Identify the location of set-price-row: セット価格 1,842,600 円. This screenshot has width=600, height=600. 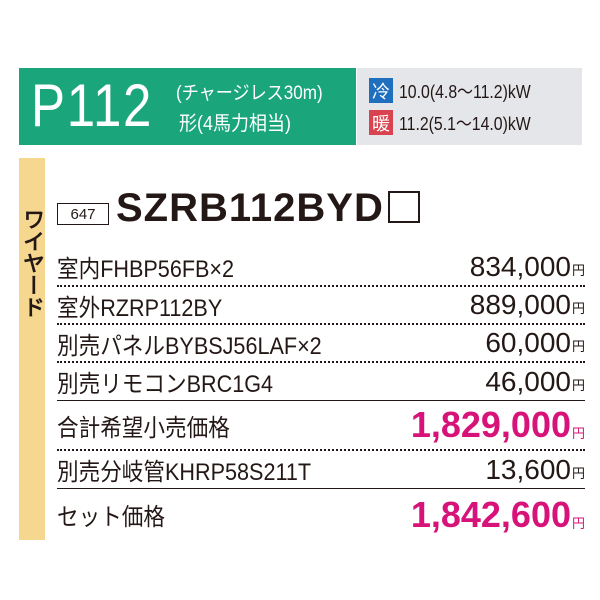
(321, 514).